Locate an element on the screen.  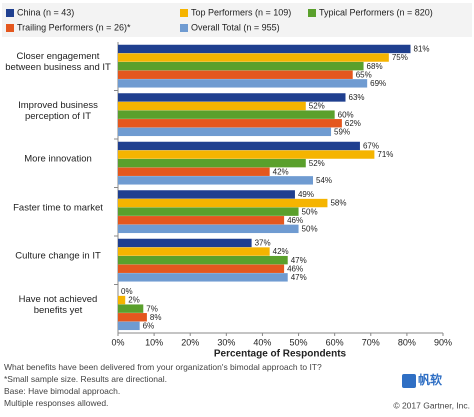
value-label: 81% is located at coordinates (422, 49).